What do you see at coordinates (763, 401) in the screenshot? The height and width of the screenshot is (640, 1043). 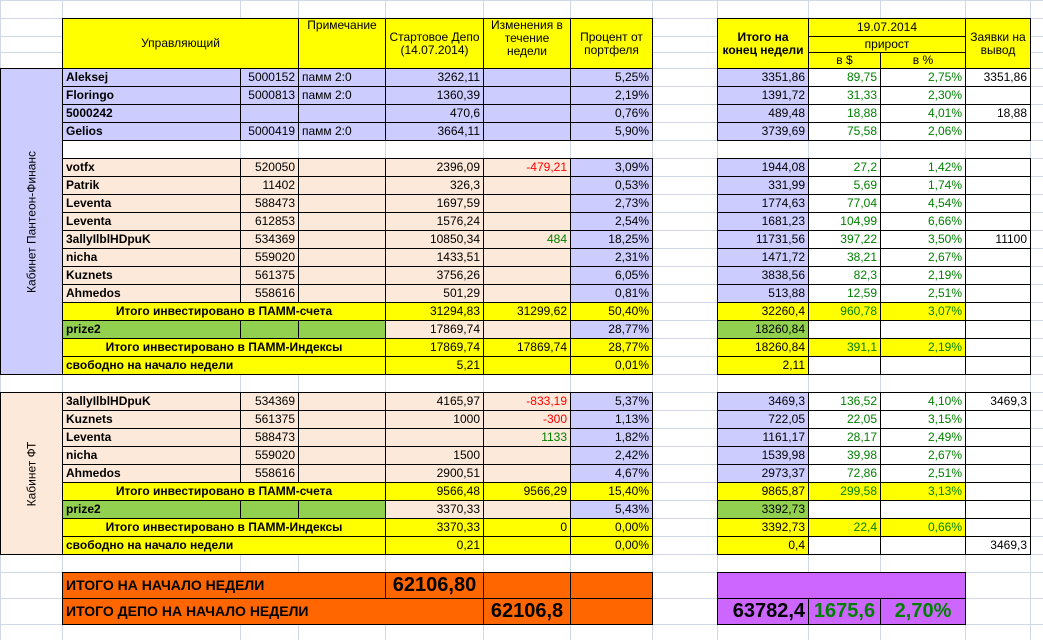 I see `end-total: 3469,3` at bounding box center [763, 401].